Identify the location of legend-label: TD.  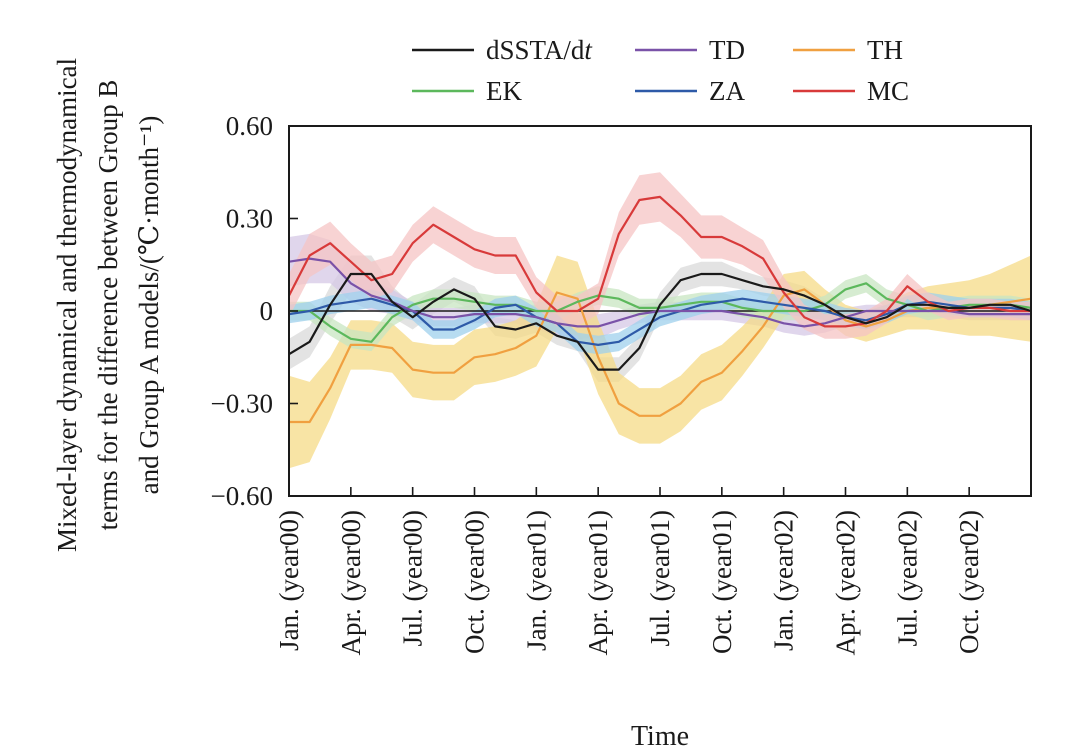
(727, 50).